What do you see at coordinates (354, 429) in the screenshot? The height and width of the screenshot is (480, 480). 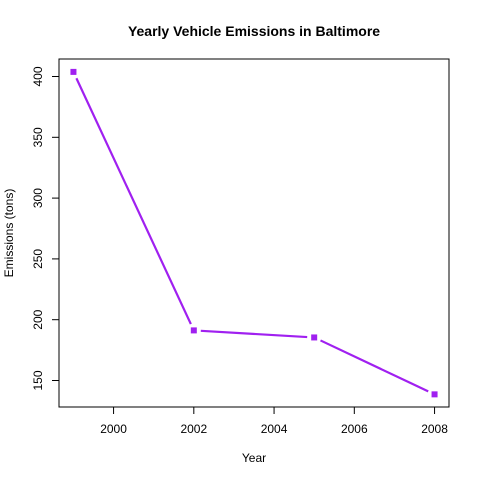 I see `x-tick-label: 2006` at bounding box center [354, 429].